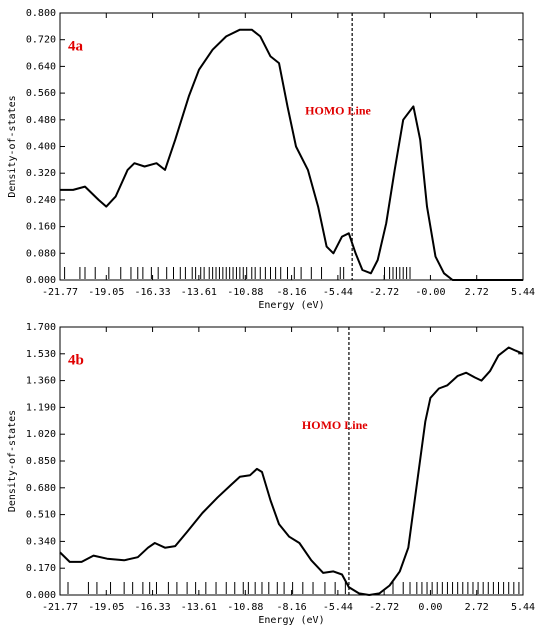 This screenshot has height=632, width=550. Describe the element at coordinates (76, 360) in the screenshot. I see `panel-label: 4b` at that location.